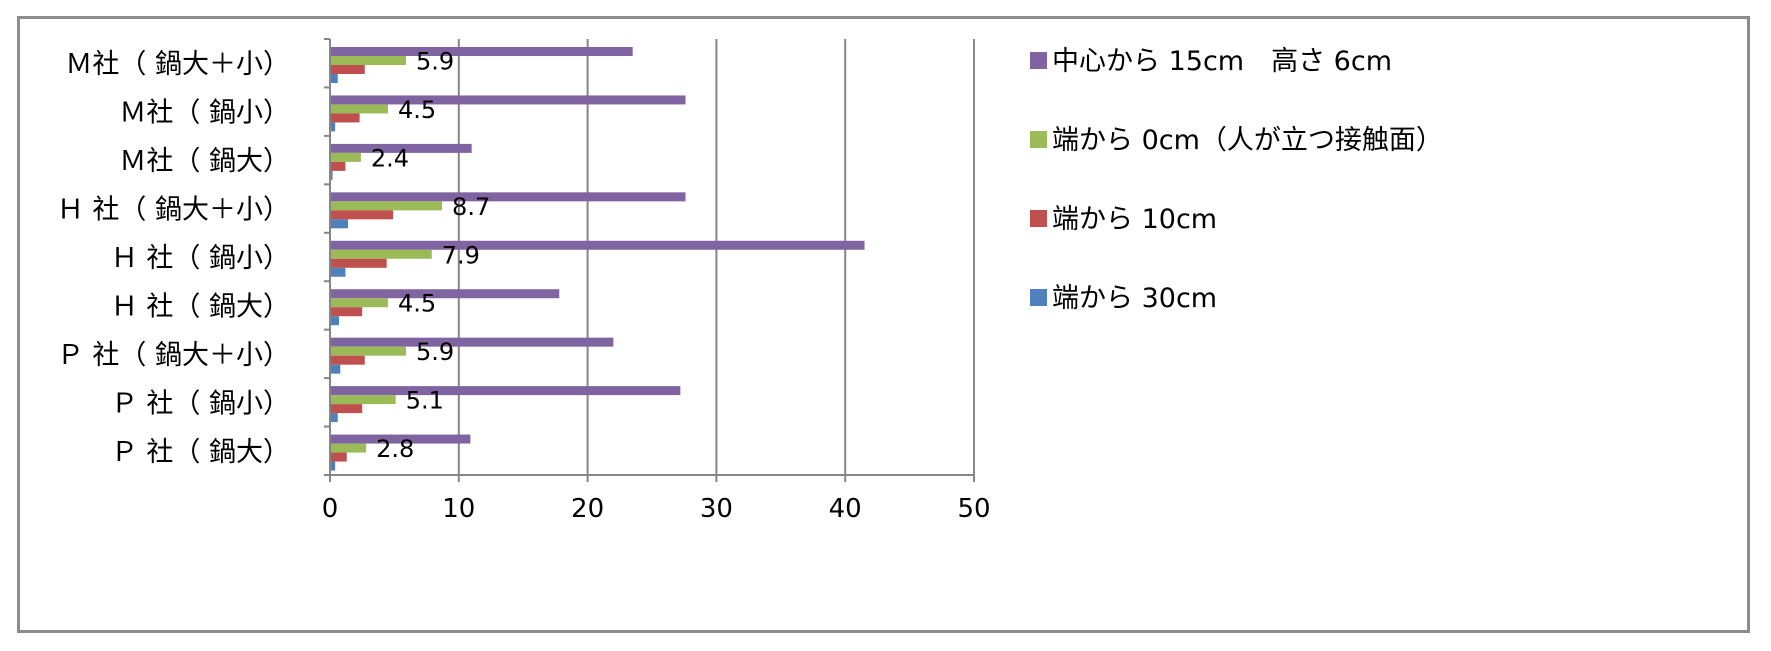 The height and width of the screenshot is (651, 1771). Describe the element at coordinates (200, 452) in the screenshot. I see `category-label: Ｐ 社（ 鍋大）` at that location.